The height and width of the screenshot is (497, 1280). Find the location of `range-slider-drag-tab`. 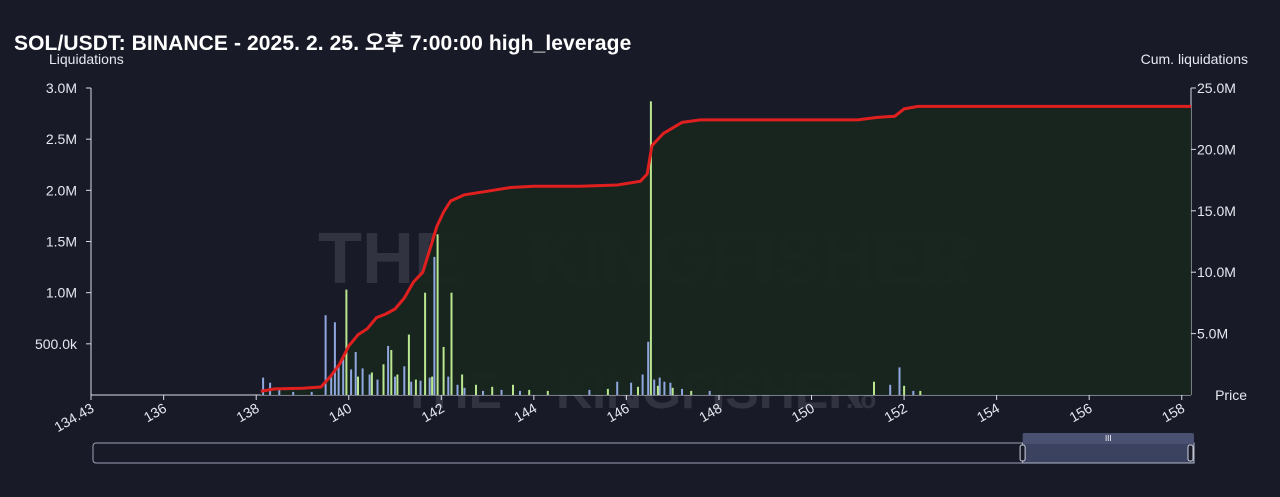

range-slider-drag-tab is located at coordinates (1108, 438).